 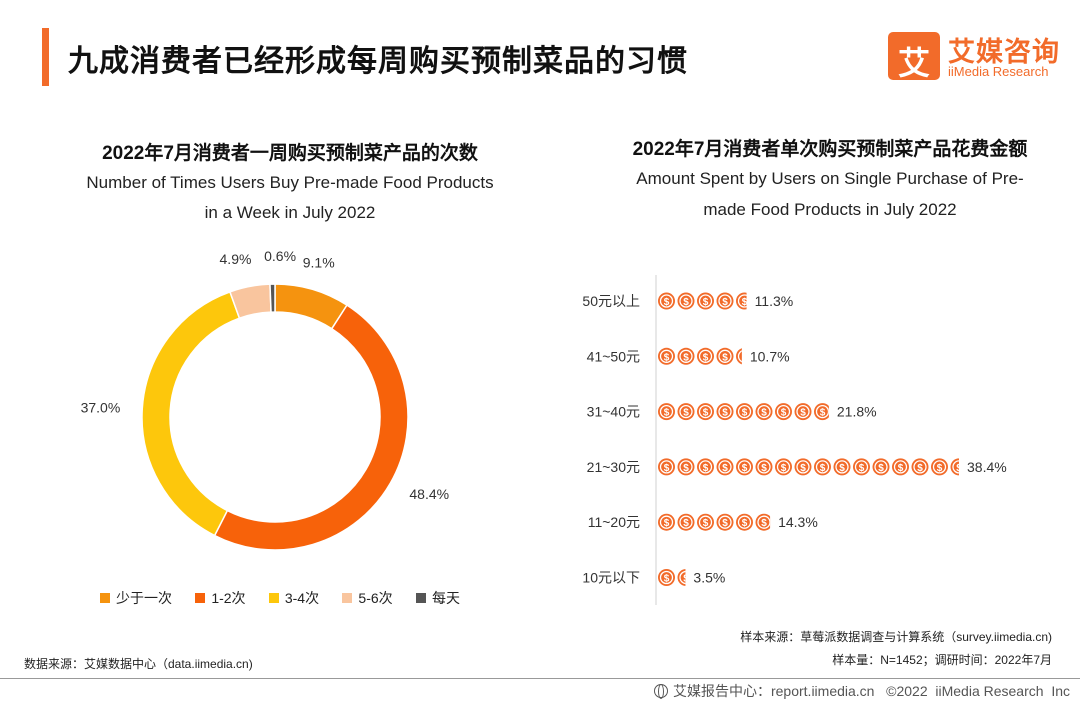 I want to click on bar: $ $ $ $ $ $ $ $ $, so click(x=743, y=412).